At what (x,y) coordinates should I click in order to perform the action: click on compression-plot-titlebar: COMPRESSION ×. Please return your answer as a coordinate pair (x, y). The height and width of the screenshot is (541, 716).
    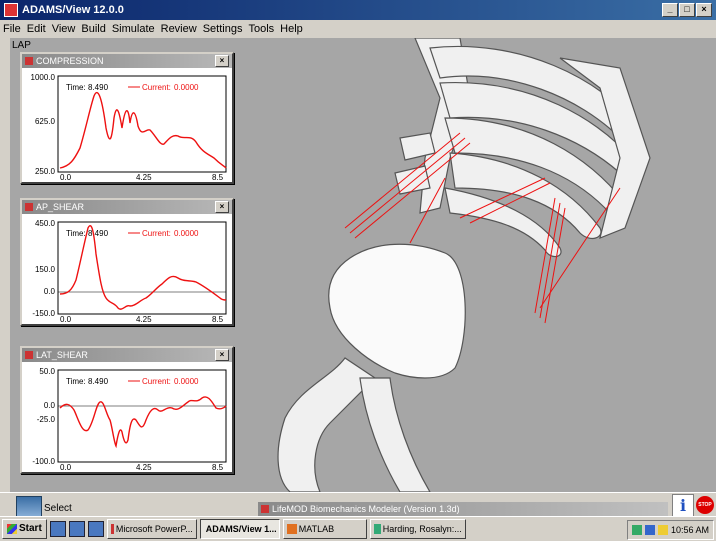
    Looking at the image, I should click on (127, 61).